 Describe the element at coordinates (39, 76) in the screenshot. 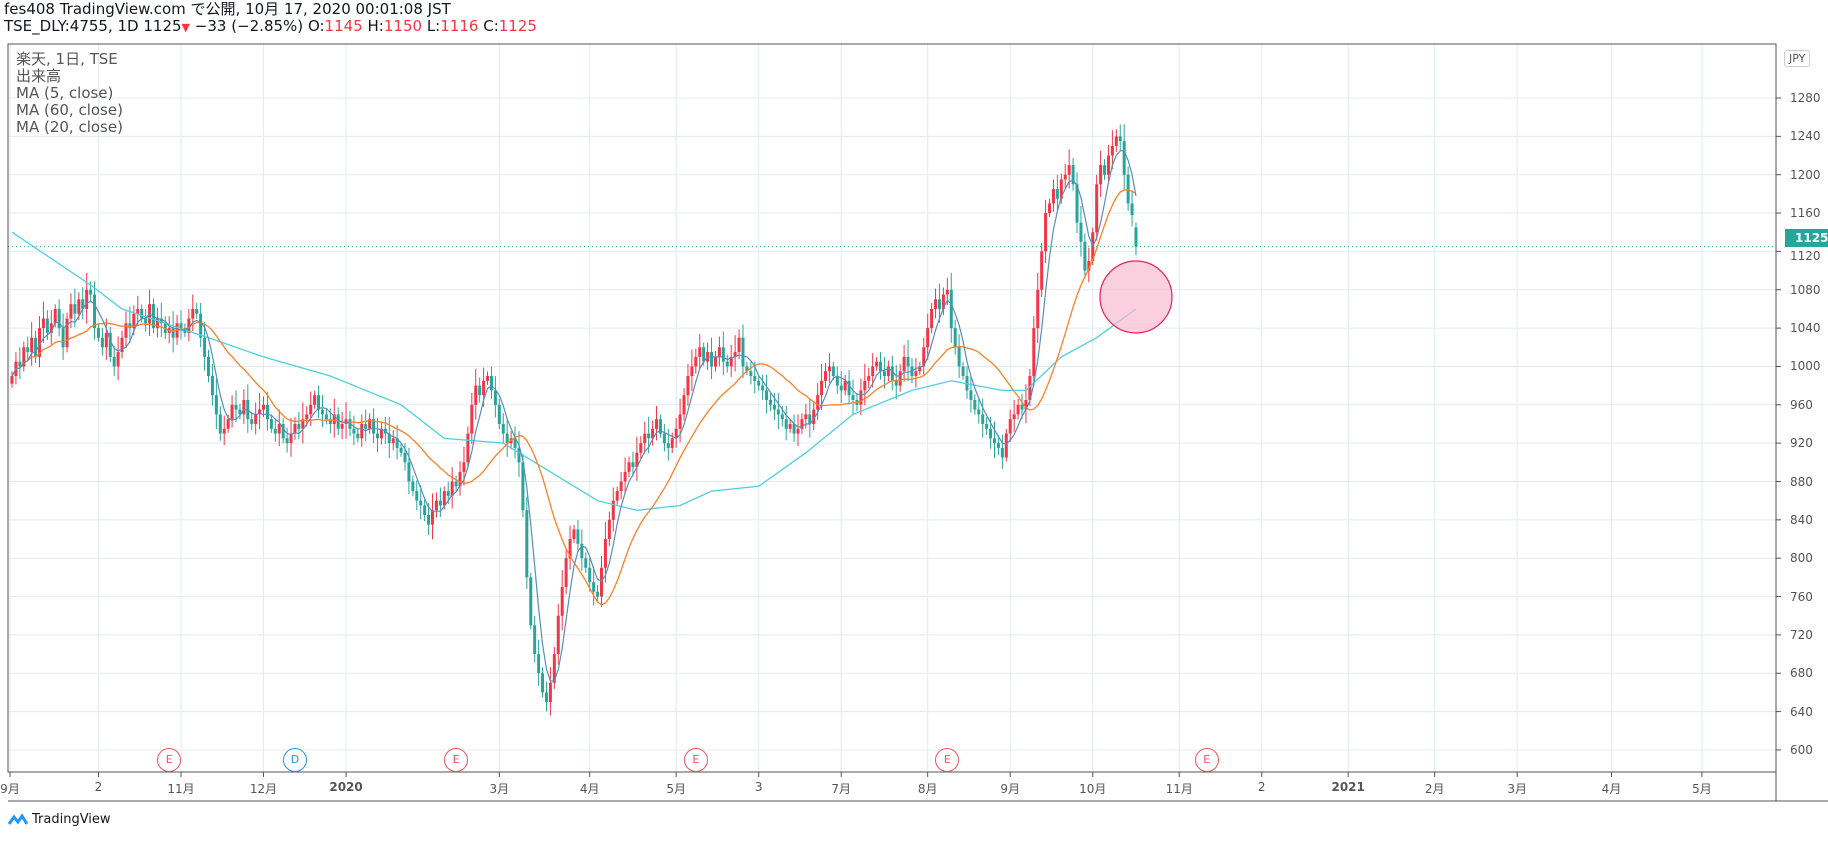

I see `legend-volume: 出来高` at that location.